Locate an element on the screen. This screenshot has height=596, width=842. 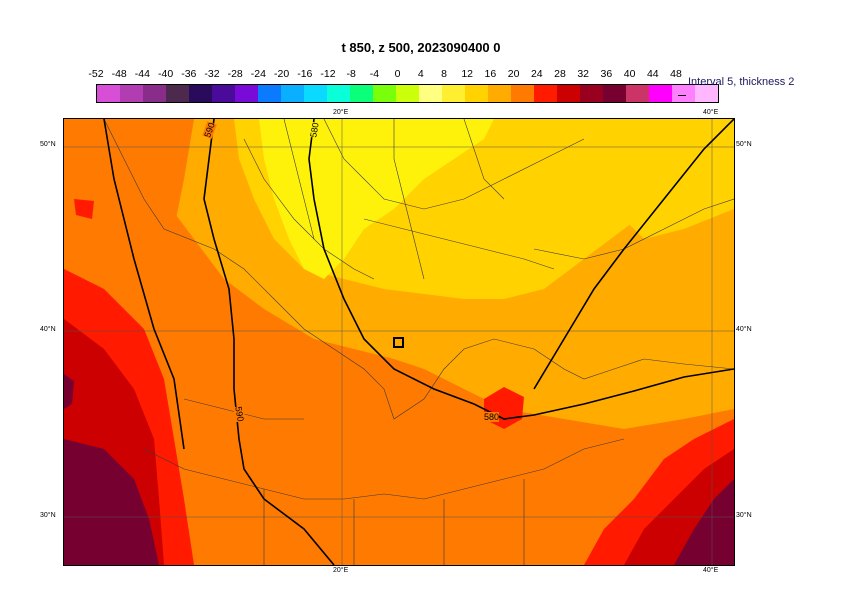
colorbar-tick-label: -36 is located at coordinates (189, 74).